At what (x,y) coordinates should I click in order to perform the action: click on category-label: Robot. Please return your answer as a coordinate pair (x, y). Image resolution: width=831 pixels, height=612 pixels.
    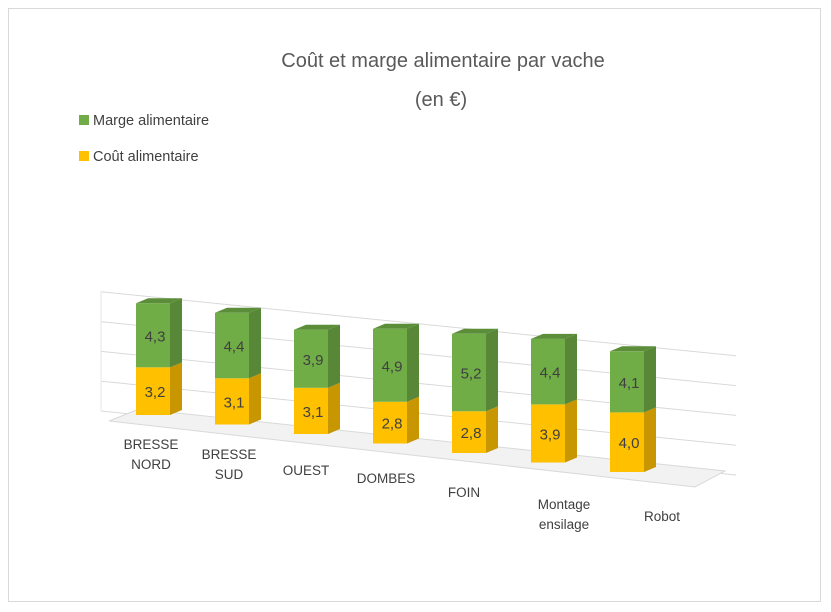
    Looking at the image, I should click on (662, 516).